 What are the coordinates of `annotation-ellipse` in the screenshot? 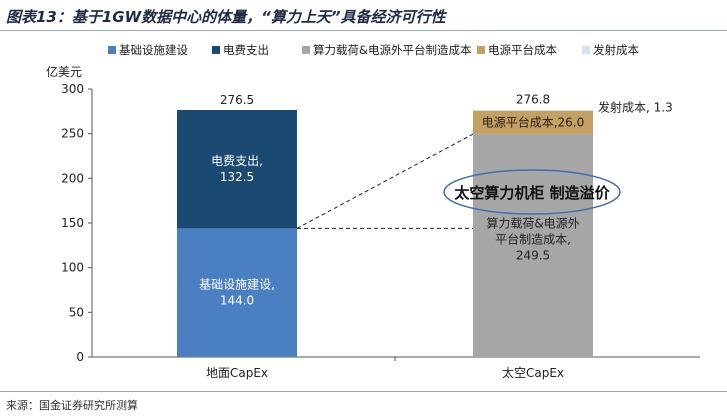 It's located at (532, 192).